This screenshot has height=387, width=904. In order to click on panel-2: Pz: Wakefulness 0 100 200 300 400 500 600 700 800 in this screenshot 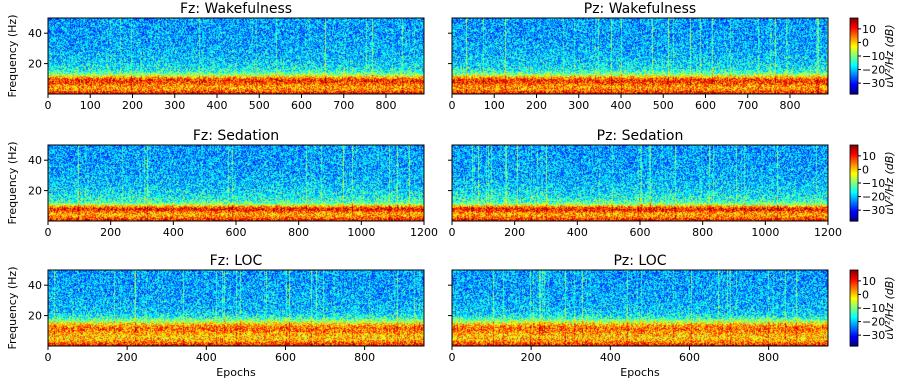, I will do `click(638, 56)`.